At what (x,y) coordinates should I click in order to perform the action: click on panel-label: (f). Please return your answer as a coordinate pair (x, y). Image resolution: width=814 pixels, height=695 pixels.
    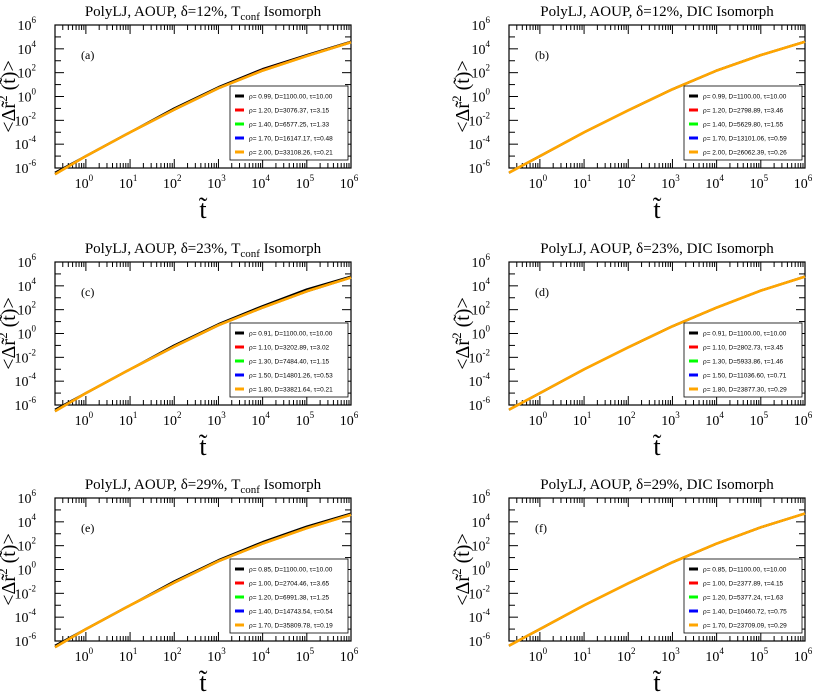
    Looking at the image, I should click on (541, 528).